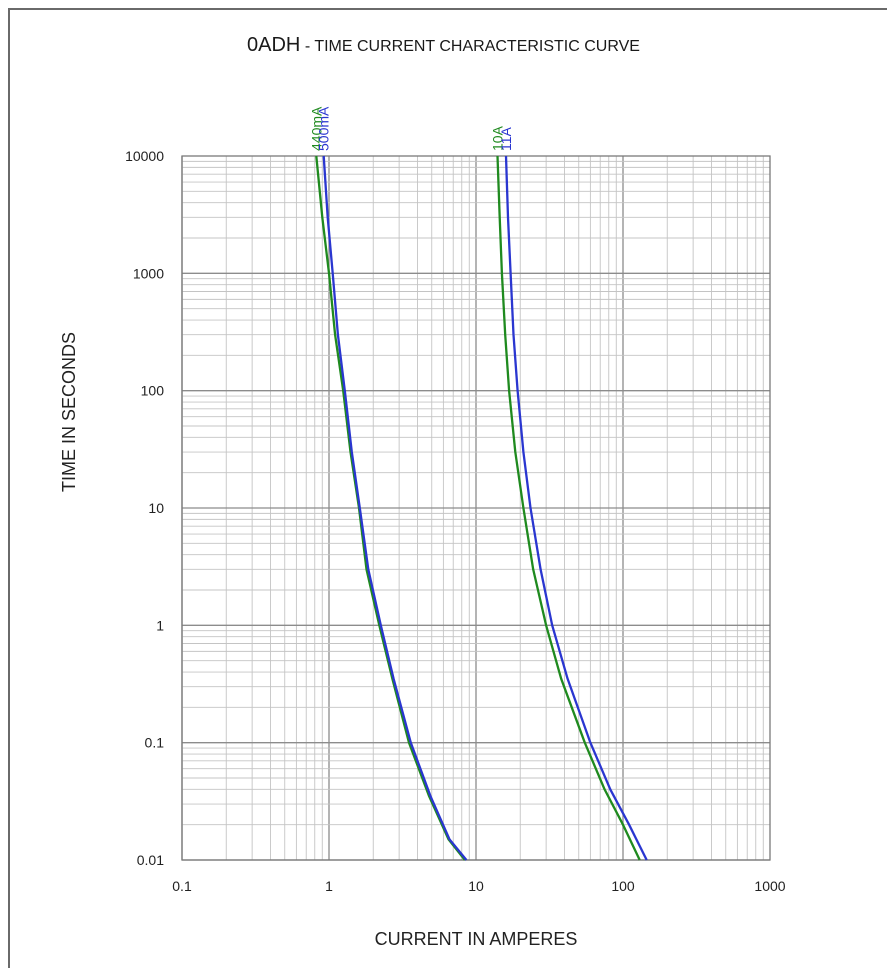 Image resolution: width=887 pixels, height=968 pixels. Describe the element at coordinates (160, 625) in the screenshot. I see `y-tick-label: 1` at that location.